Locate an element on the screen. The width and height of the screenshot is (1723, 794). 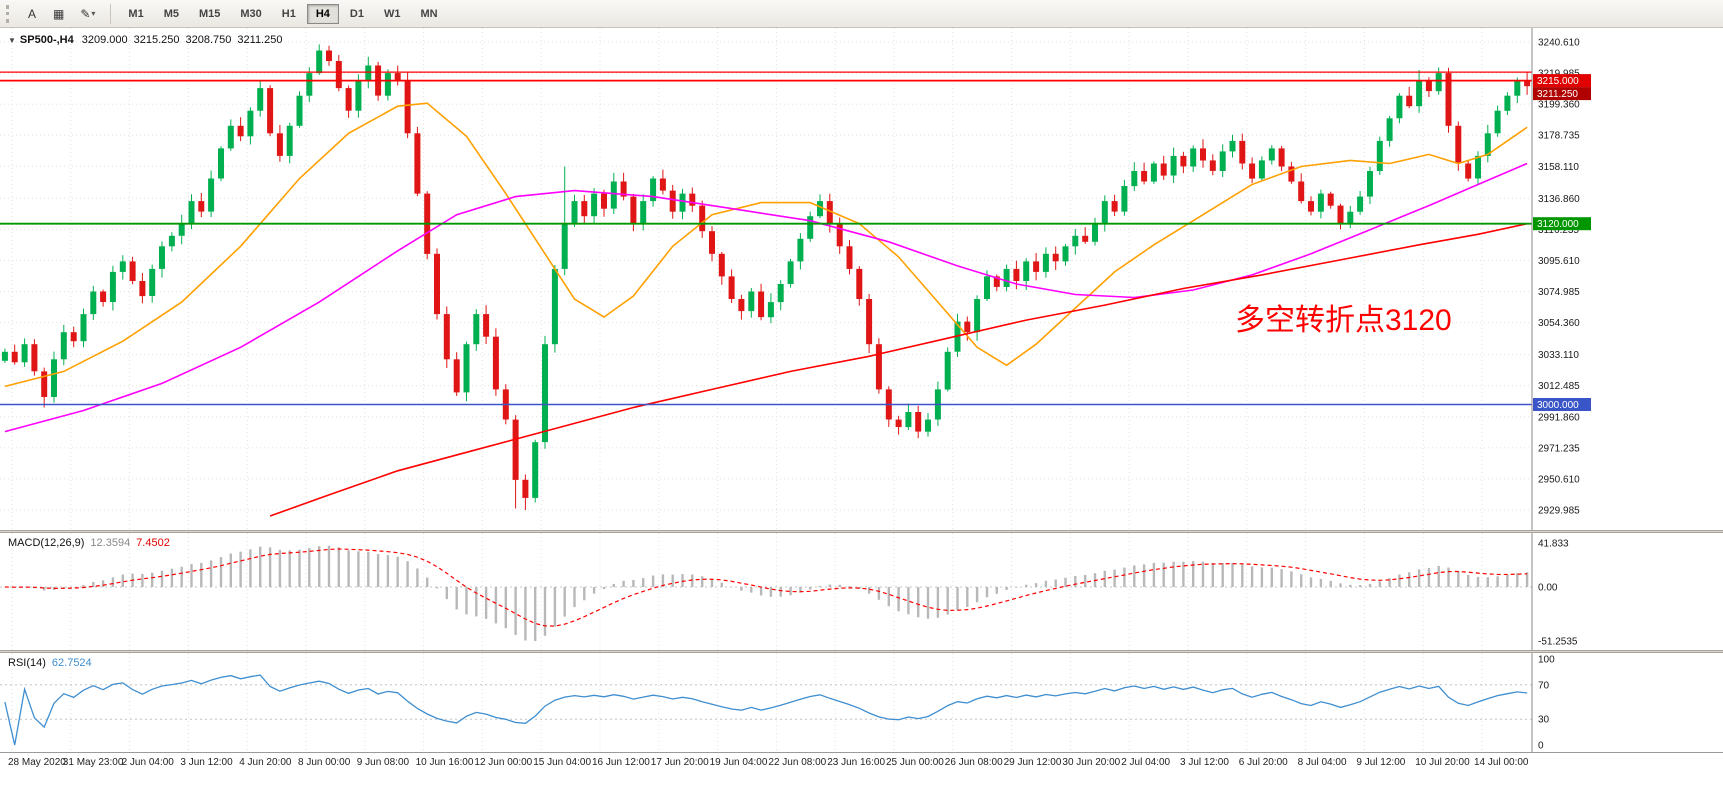
objects-tool-button: ▦ is located at coordinates (58, 14).